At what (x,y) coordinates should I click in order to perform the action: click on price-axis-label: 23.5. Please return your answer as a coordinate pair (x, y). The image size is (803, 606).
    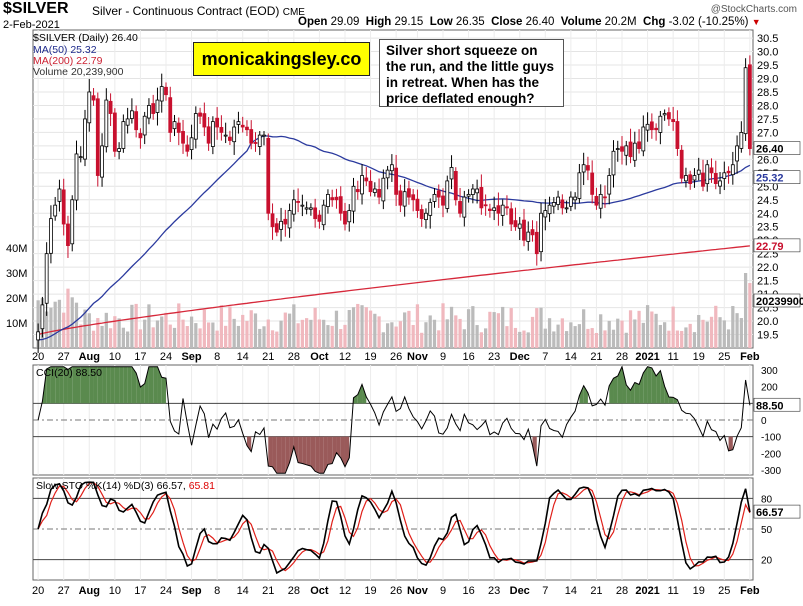
    Looking at the image, I should click on (767, 228).